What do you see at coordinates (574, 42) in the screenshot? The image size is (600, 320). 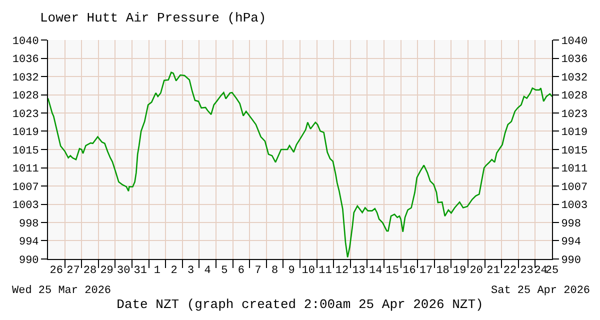 I see `y2-tick-label: 1040` at bounding box center [574, 42].